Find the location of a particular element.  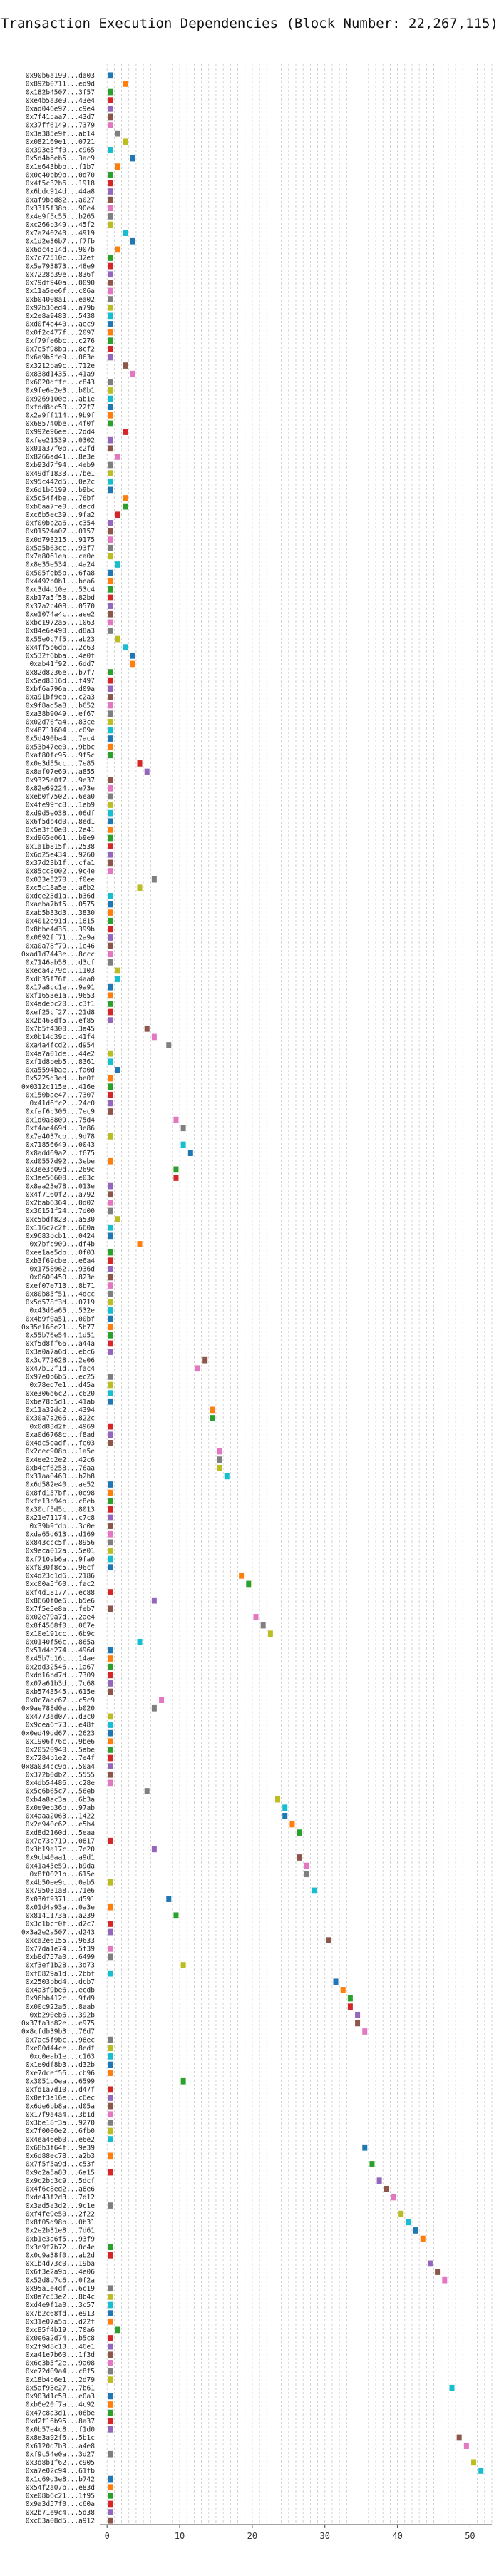

tx-hash-label: 0xf030f8c5...96cf is located at coordinates (61, 1568).